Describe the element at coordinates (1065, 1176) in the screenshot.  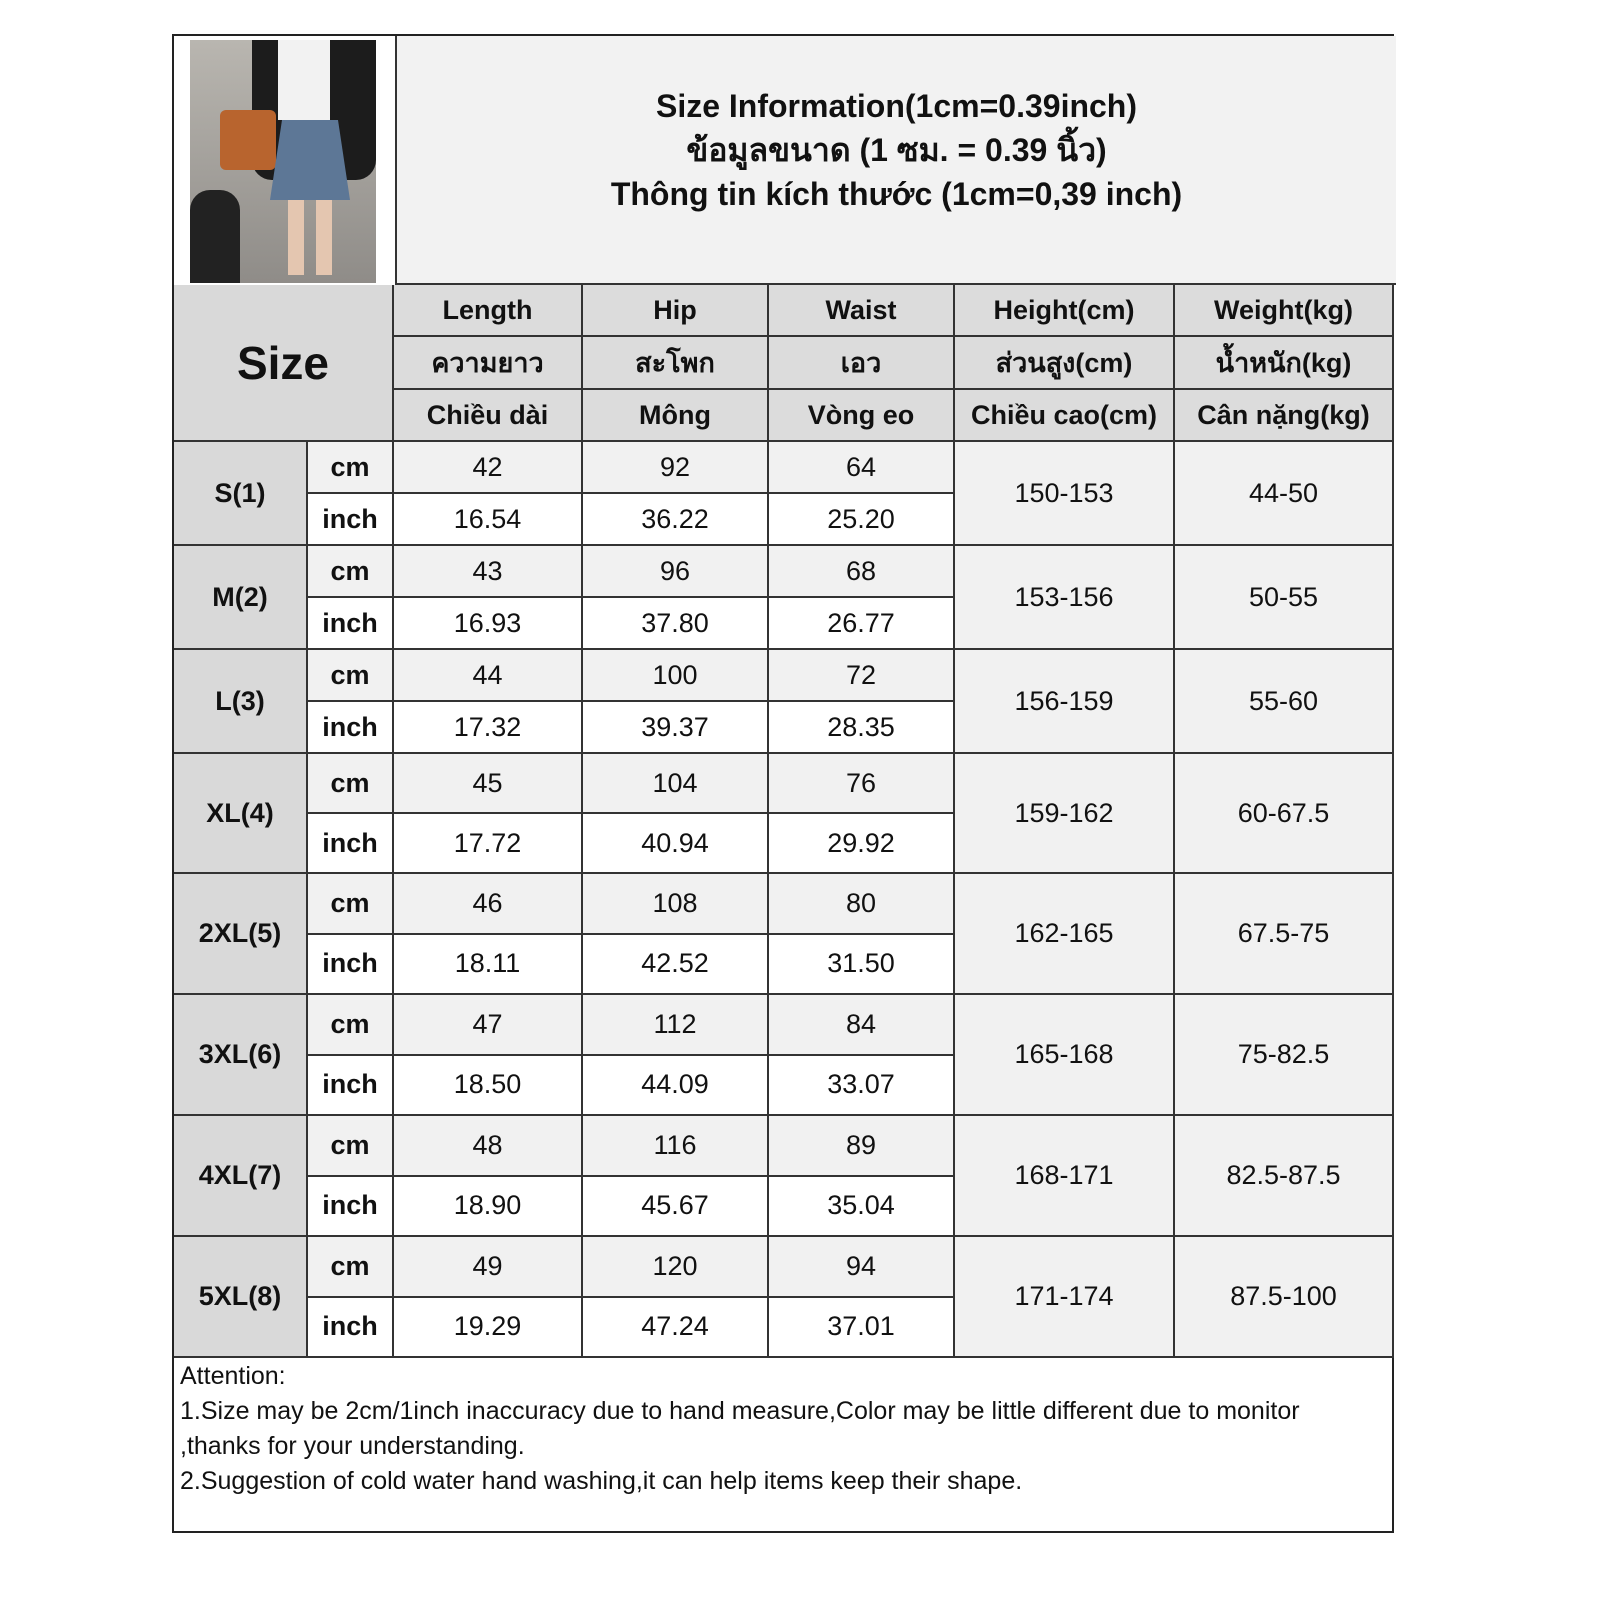
I see `height-range: 168-171` at that location.